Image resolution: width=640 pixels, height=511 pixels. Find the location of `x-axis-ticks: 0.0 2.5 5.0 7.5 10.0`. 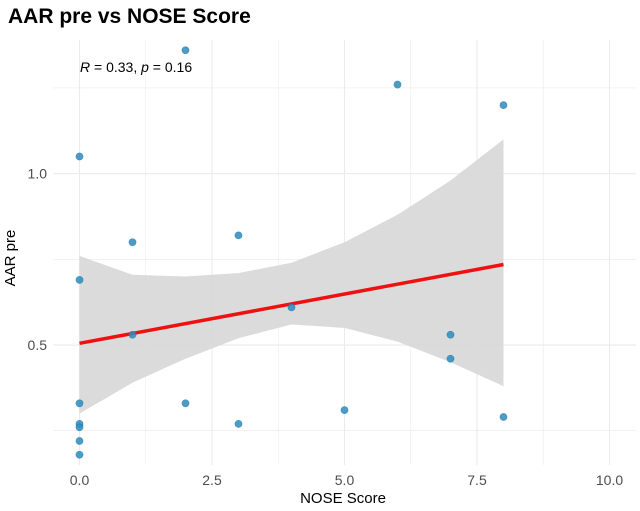

x-axis-ticks: 0.0 2.5 5.0 7.5 10.0 is located at coordinates (347, 480).